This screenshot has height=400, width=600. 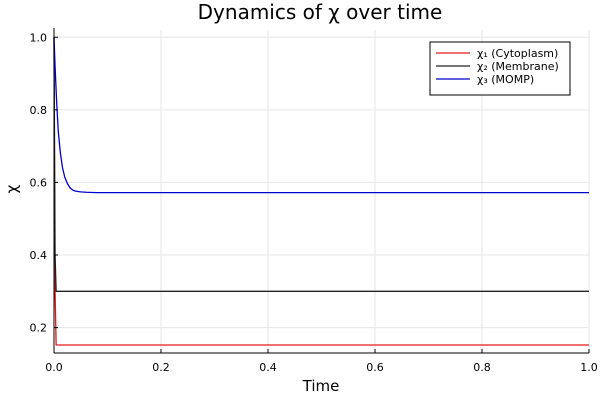 I want to click on legend-label-1: χ₁ (Cytoplasm), so click(x=517, y=53).